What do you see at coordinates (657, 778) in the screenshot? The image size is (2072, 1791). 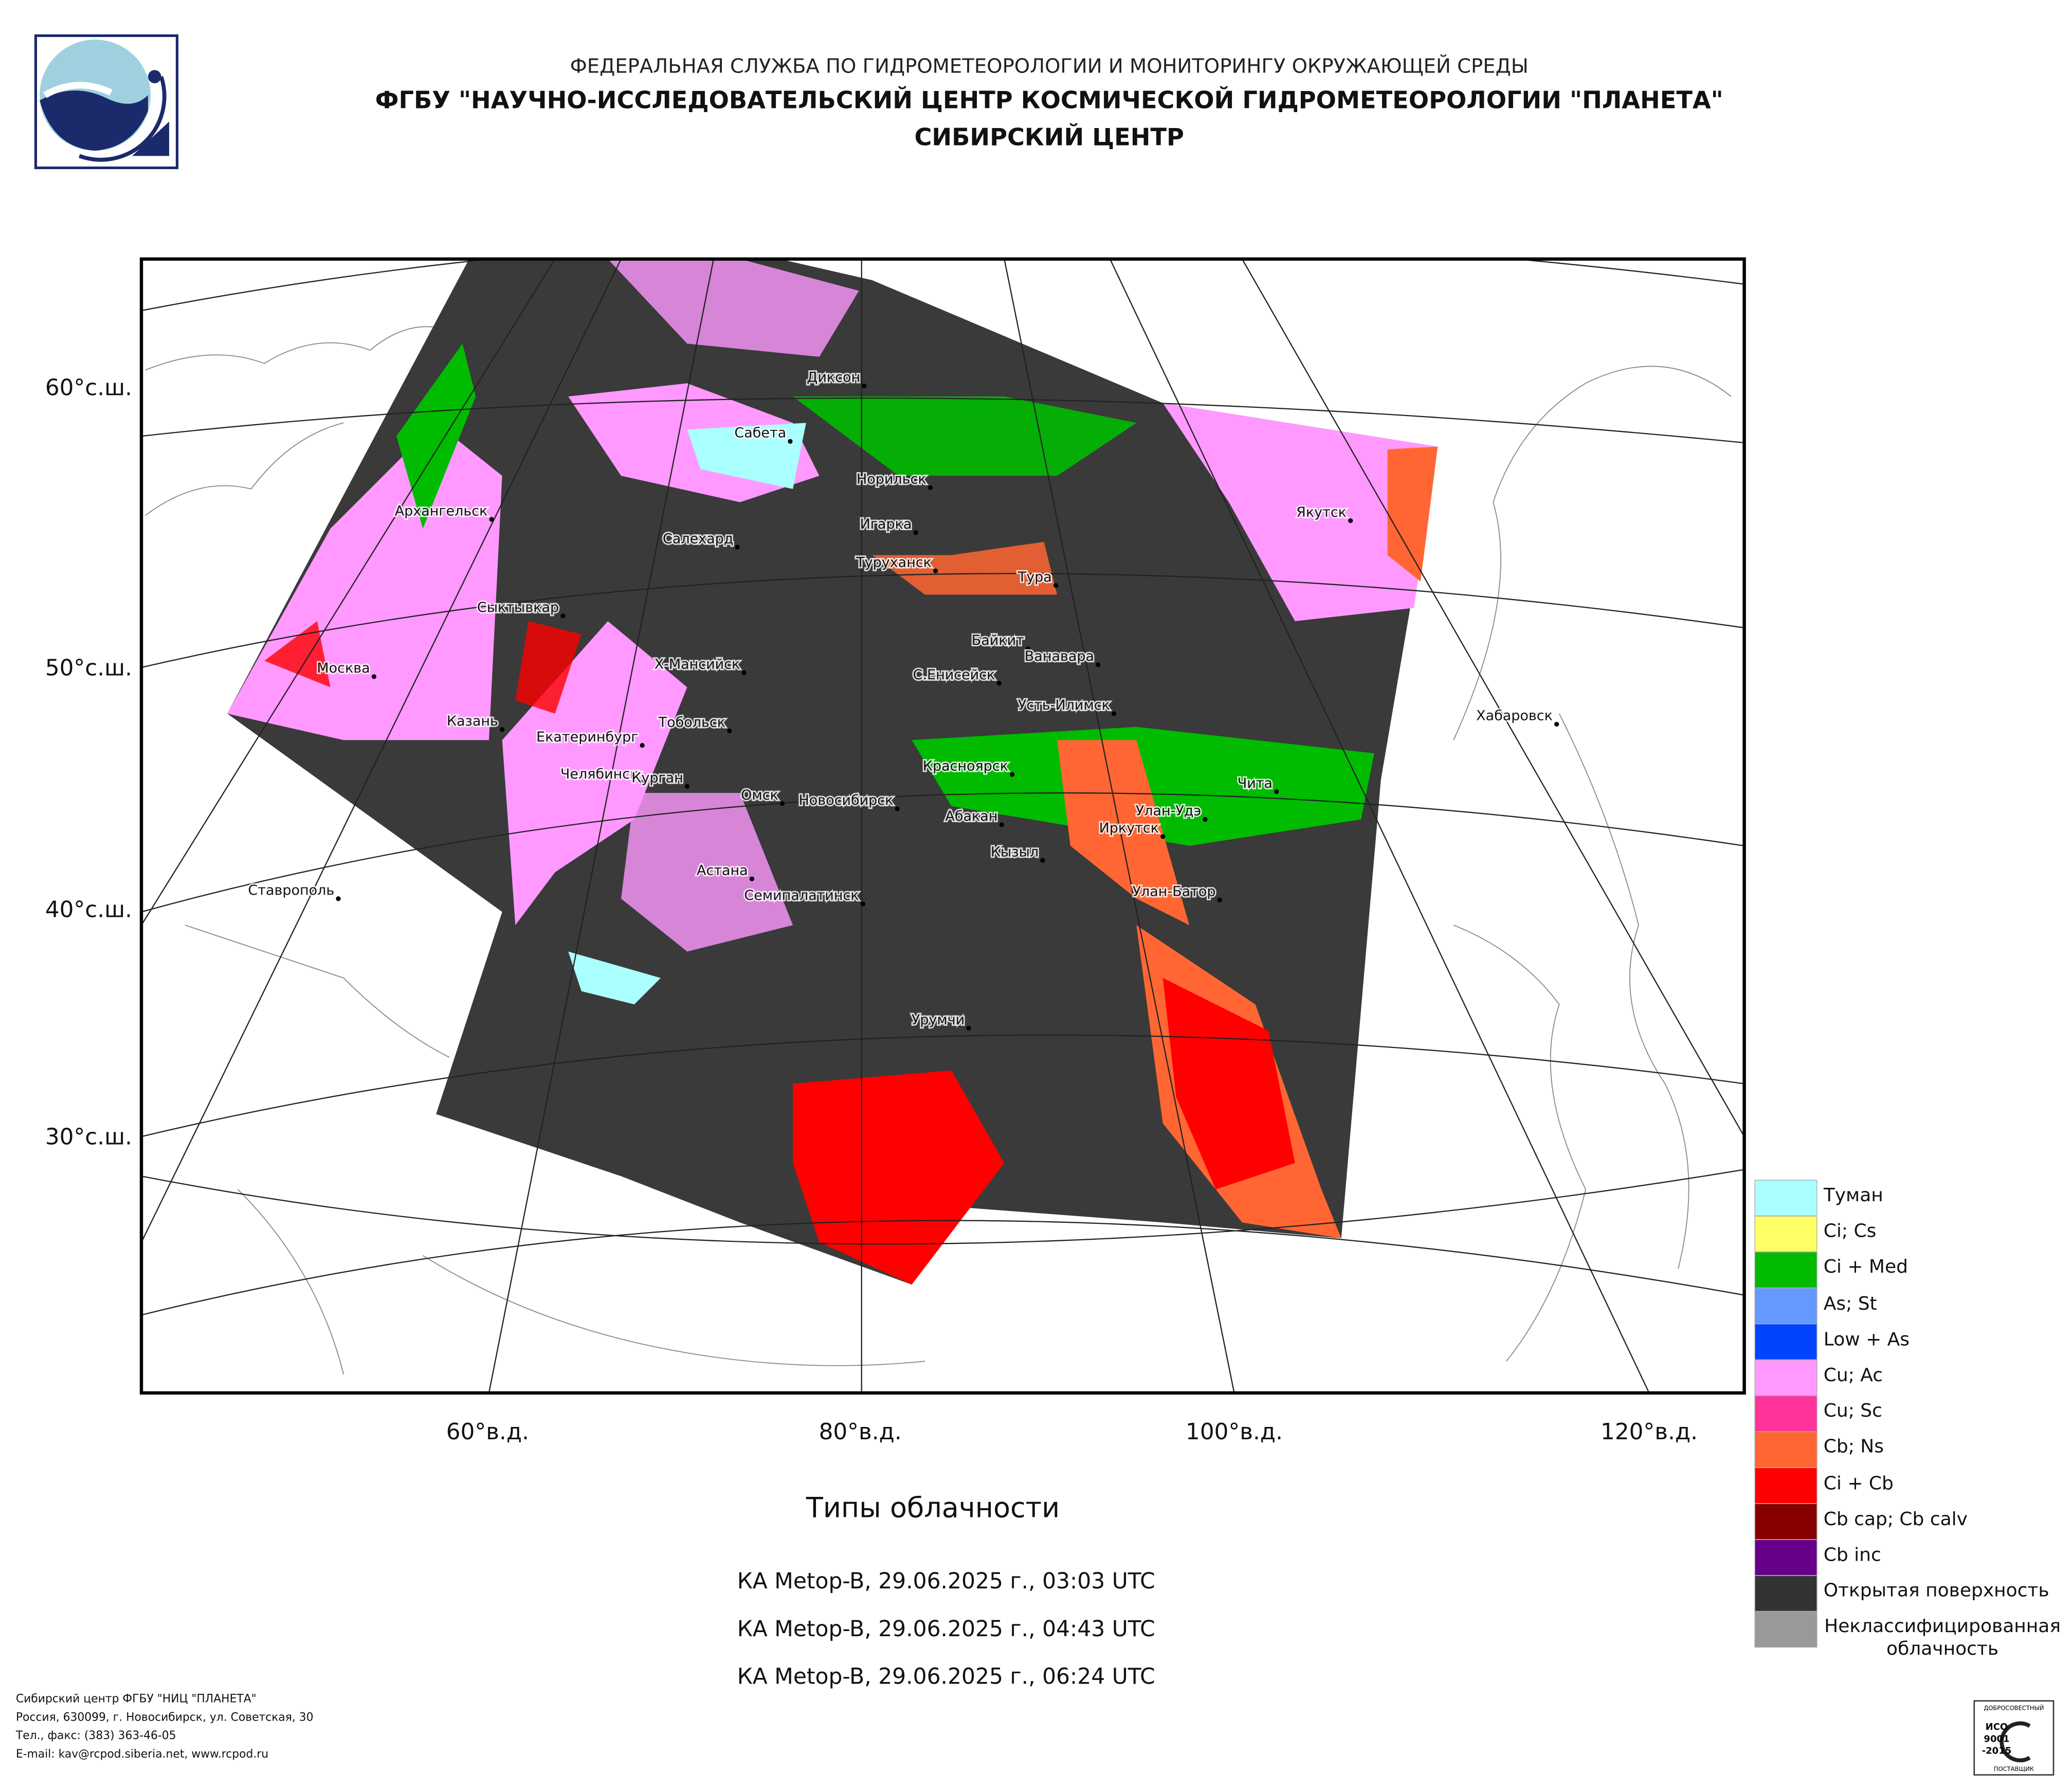 I see `city-label: Курган` at bounding box center [657, 778].